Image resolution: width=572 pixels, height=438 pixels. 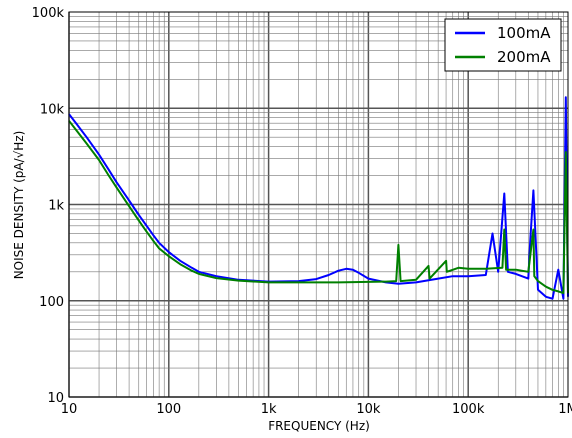 What do you see at coordinates (468, 409) in the screenshot?
I see `x-tick-label: 100k` at bounding box center [468, 409].